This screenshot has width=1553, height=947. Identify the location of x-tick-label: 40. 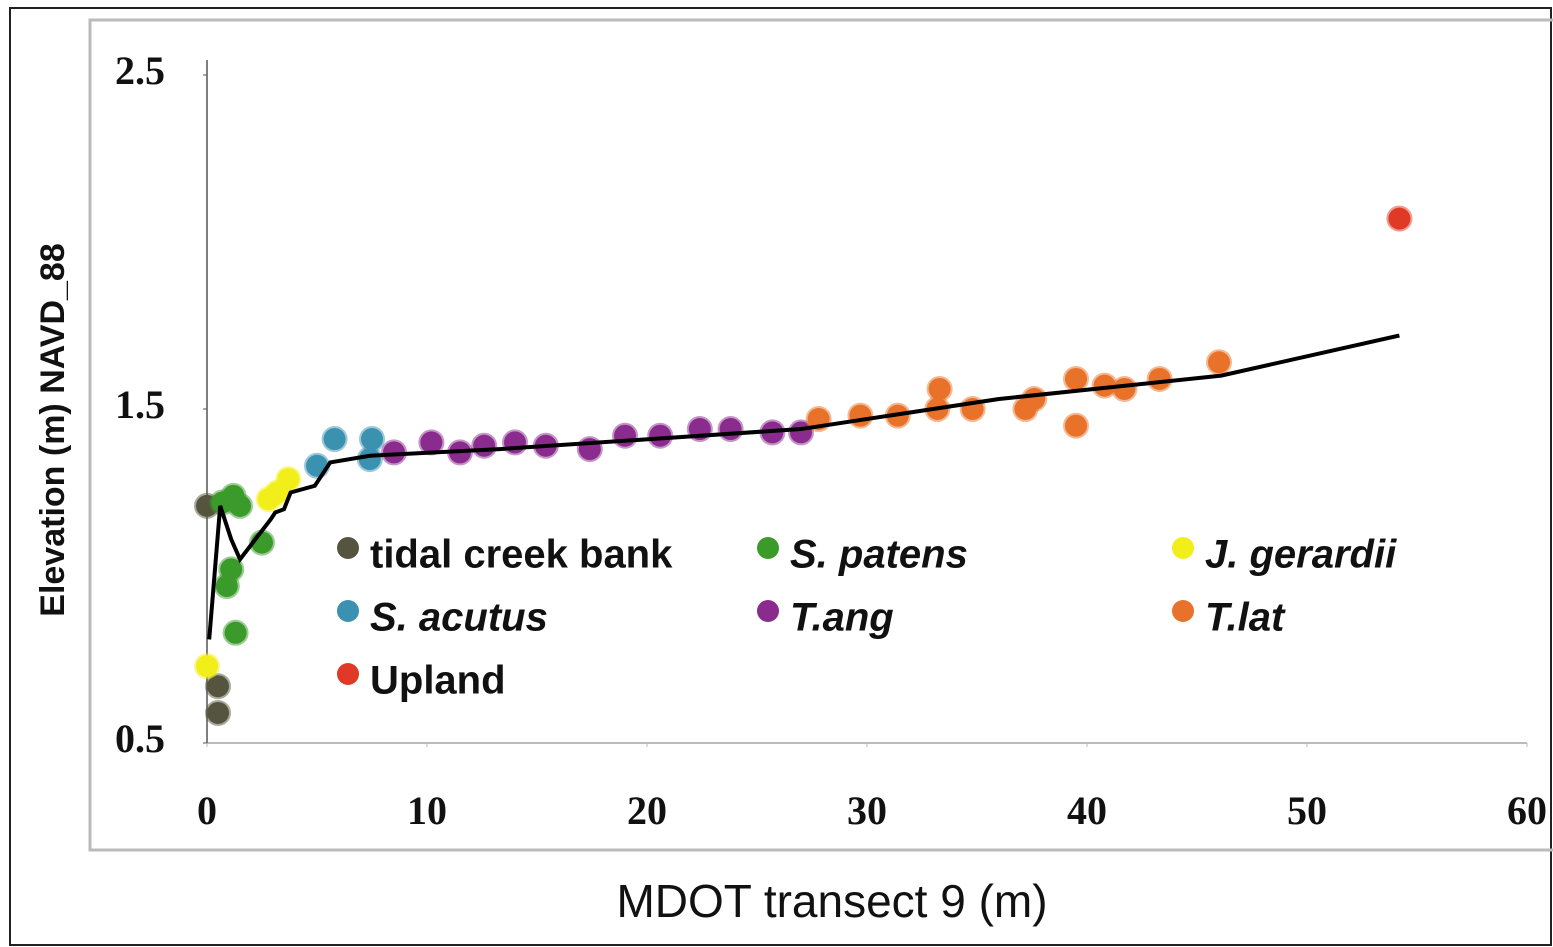
(1087, 810).